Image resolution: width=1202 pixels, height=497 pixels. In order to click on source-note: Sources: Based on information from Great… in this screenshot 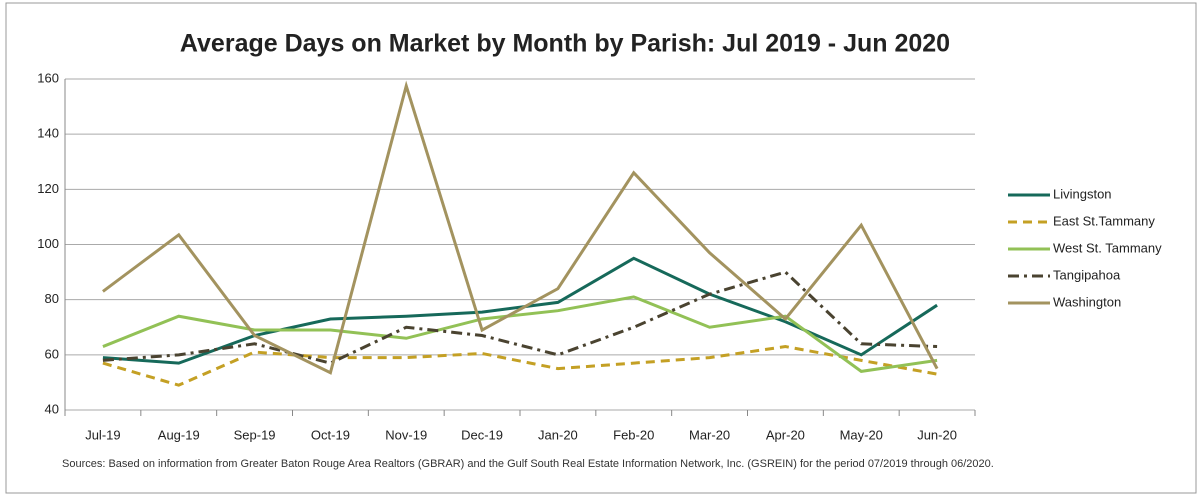, I will do `click(528, 464)`.